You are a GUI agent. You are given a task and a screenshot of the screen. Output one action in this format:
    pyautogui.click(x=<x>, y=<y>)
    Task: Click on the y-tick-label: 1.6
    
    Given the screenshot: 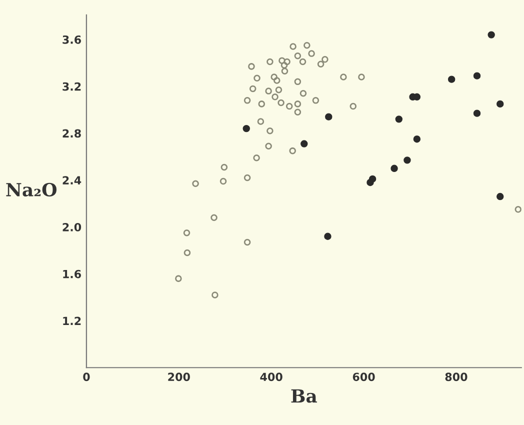 What is the action you would take?
    pyautogui.click(x=72, y=274)
    